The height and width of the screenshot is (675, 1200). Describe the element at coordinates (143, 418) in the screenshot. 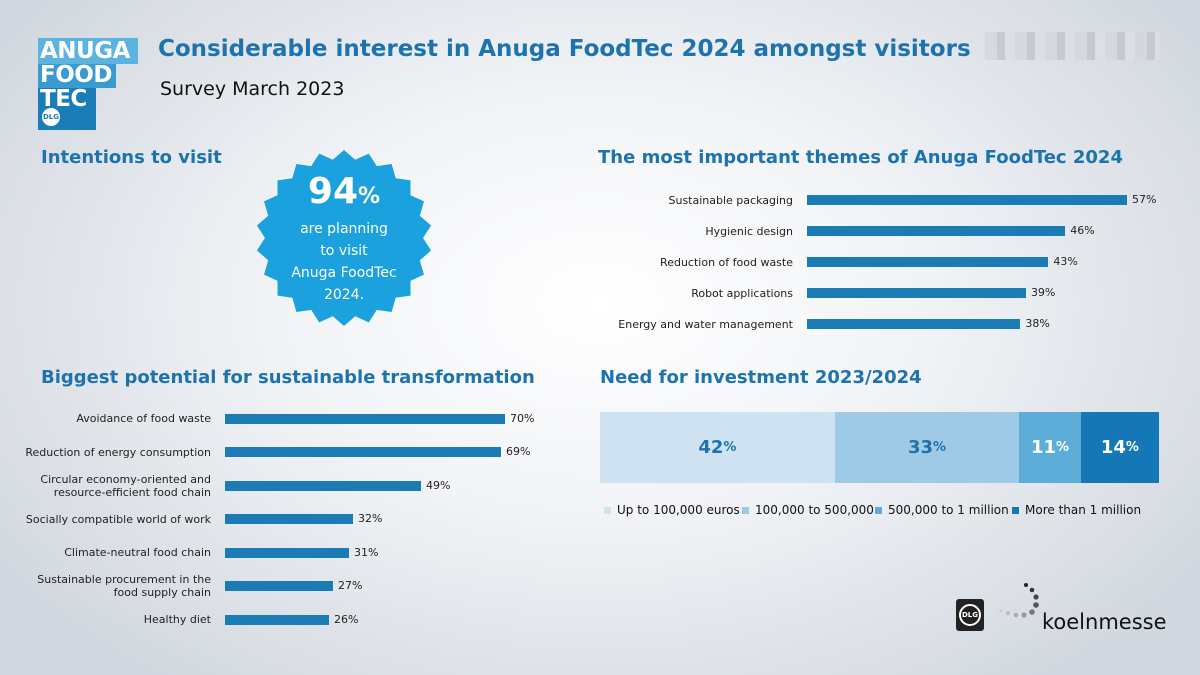

I see `bar-category-label-line: Avoidance of food waste` at that location.